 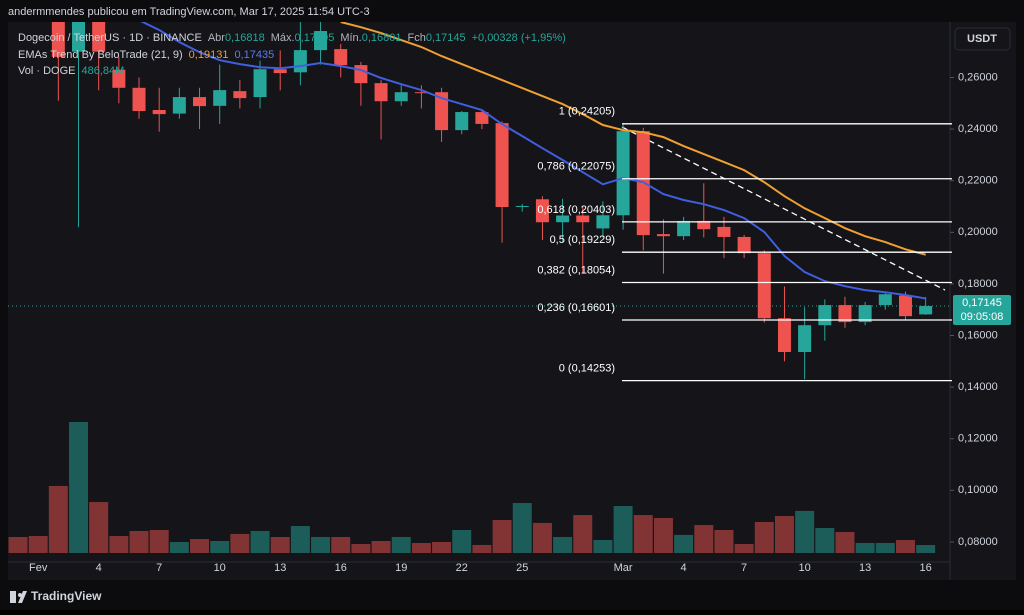 What do you see at coordinates (576, 308) in the screenshot?
I see `fib-label: 0,236 (0,16601)` at bounding box center [576, 308].